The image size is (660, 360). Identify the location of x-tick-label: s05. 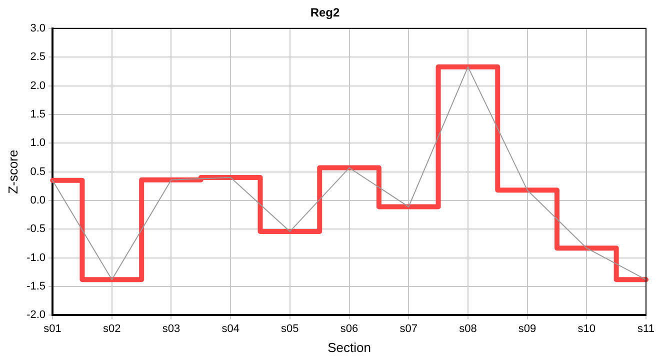
(290, 328).